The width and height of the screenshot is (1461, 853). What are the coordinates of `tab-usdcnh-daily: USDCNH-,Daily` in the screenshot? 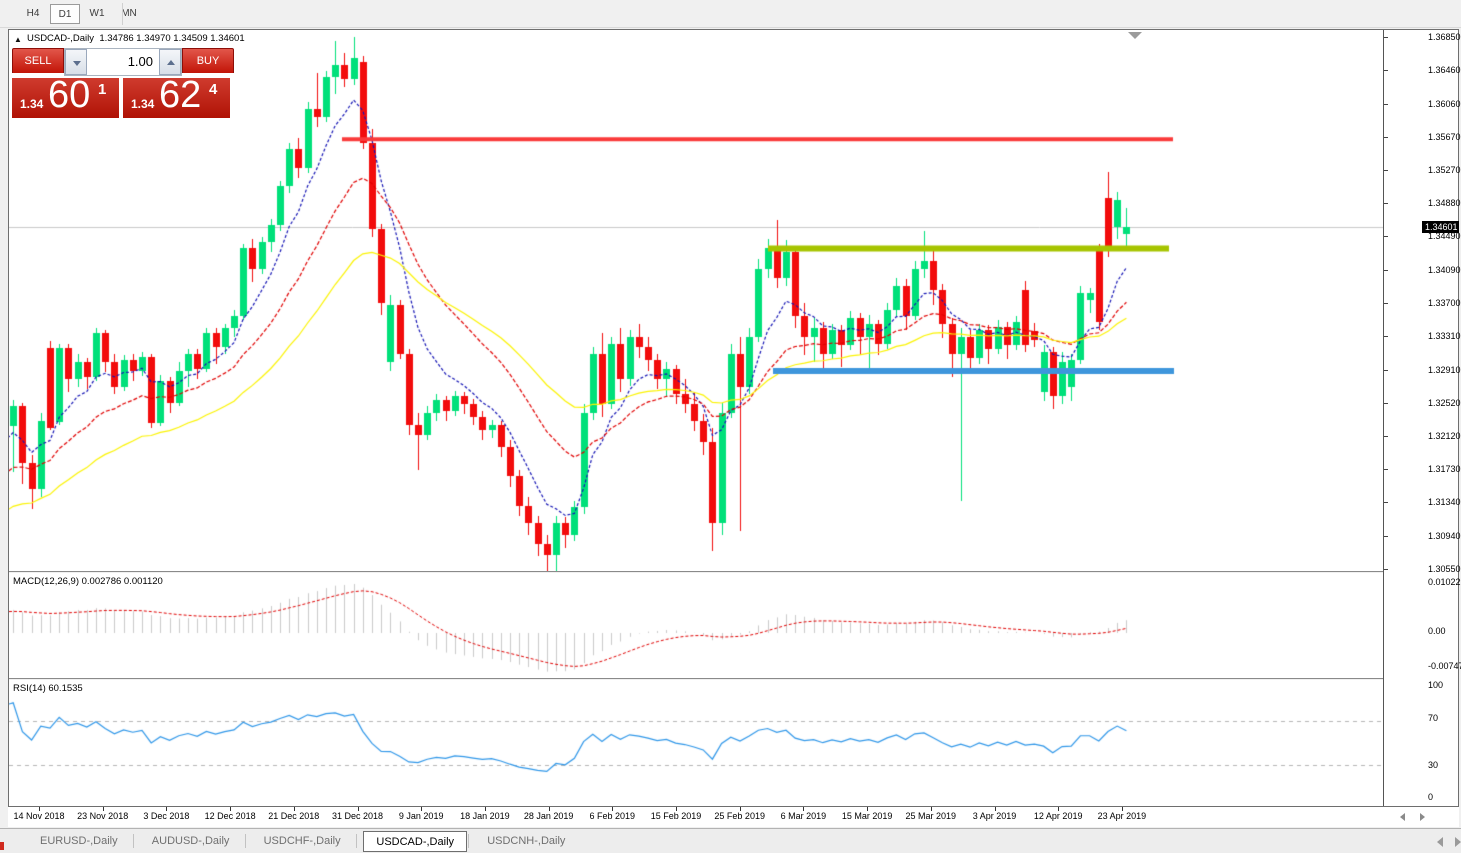 It's located at (526, 841).